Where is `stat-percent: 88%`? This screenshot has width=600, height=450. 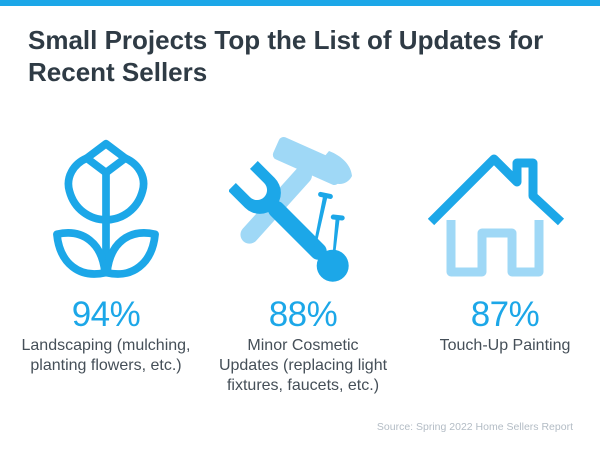
stat-percent: 88% is located at coordinates (303, 314).